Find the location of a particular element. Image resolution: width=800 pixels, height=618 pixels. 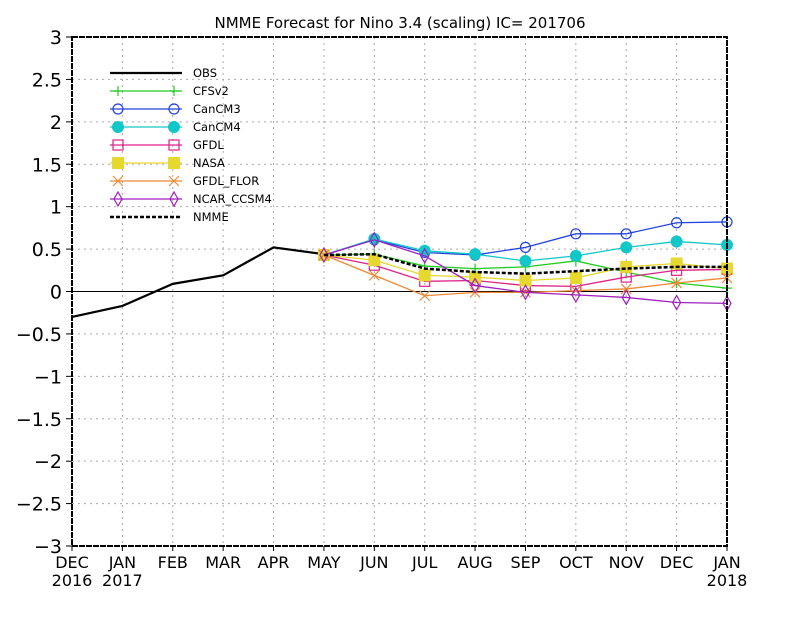

x-tick-label: JUL is located at coordinates (424, 562).